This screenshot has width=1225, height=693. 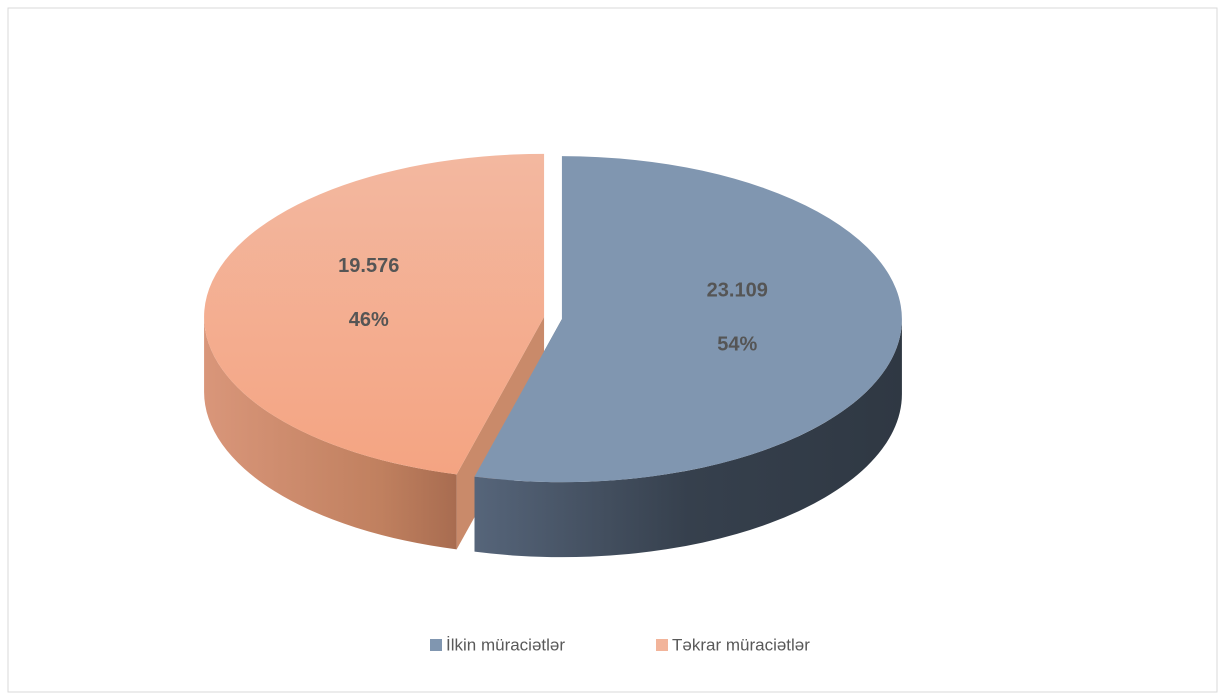 What do you see at coordinates (737, 344) in the screenshot?
I see `percent-label: 54%` at bounding box center [737, 344].